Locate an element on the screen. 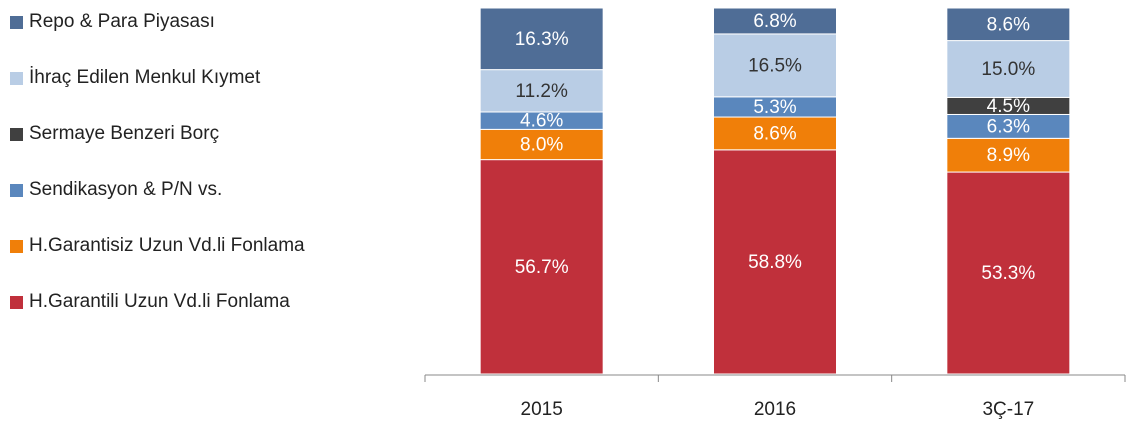  value-label: 16.3% is located at coordinates (542, 39).